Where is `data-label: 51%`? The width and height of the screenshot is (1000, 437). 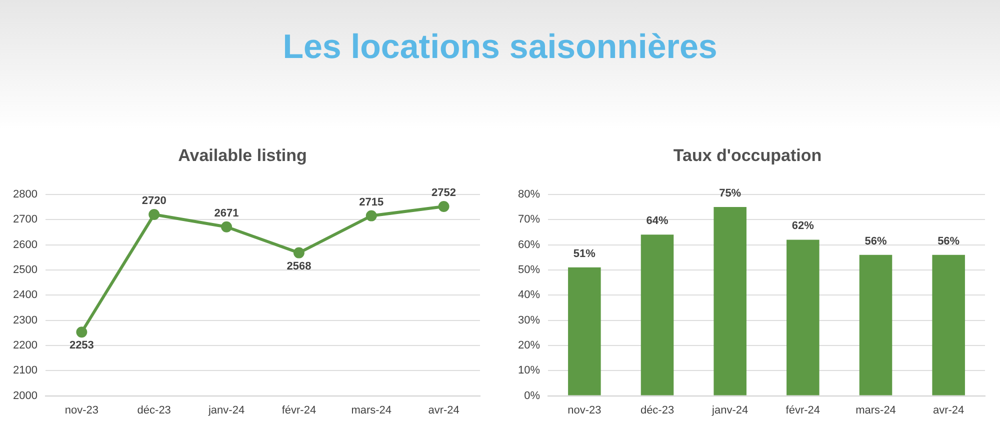 data-label: 51% is located at coordinates (584, 254).